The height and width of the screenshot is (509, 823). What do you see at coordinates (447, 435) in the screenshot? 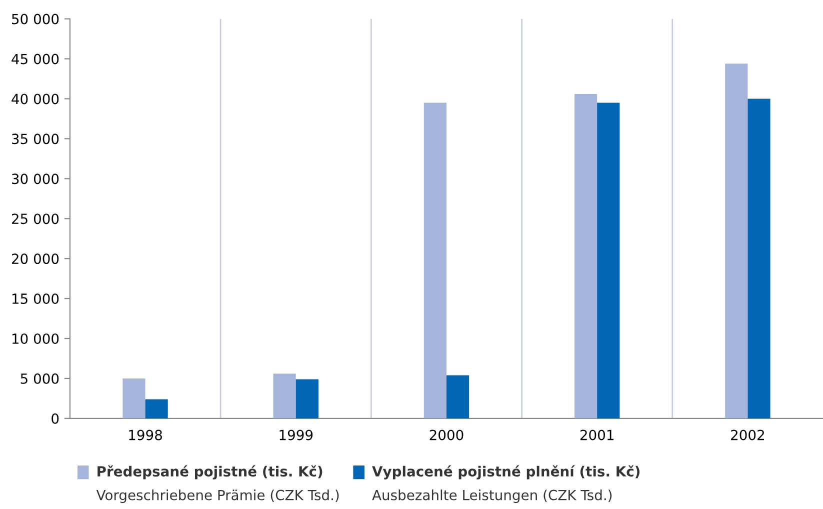
I see `x-tick-label: 2000` at bounding box center [447, 435].